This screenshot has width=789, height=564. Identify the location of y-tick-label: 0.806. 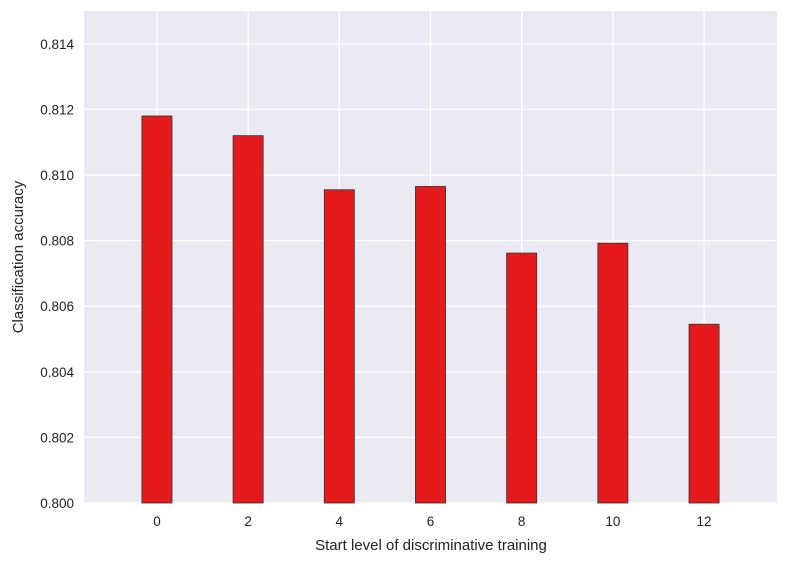
(57, 306).